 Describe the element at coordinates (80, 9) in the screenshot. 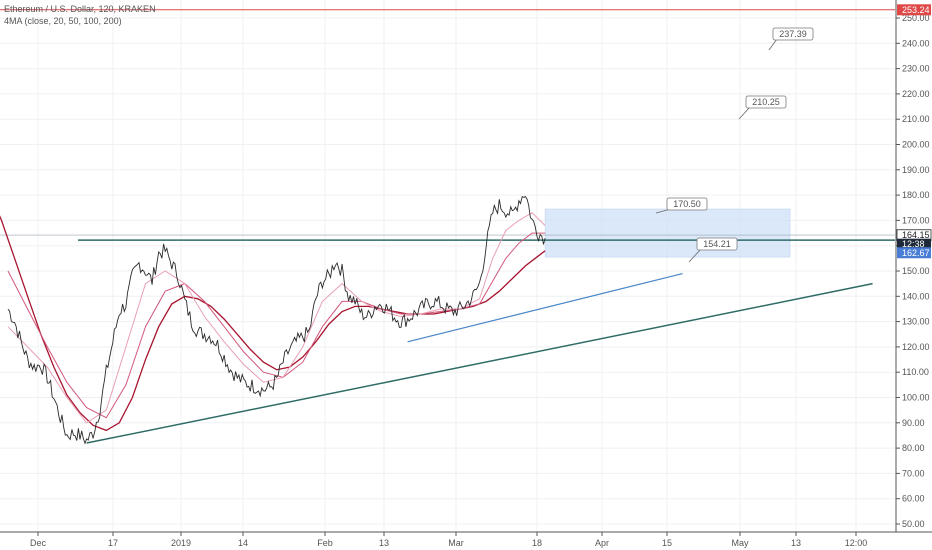

I see `symbol-title: Ethereum / U.S. Dollar, 120, KRAKEN` at that location.